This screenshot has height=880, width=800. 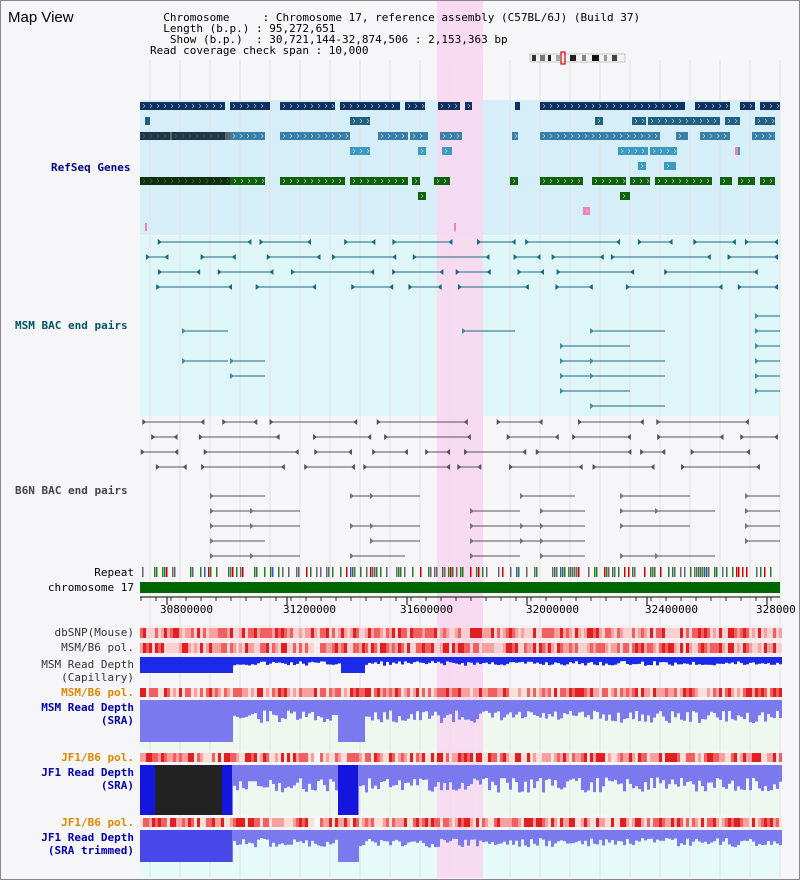 What do you see at coordinates (71, 490) in the screenshot?
I see `track-label-b6n-bac: B6N BAC end pairs` at bounding box center [71, 490].